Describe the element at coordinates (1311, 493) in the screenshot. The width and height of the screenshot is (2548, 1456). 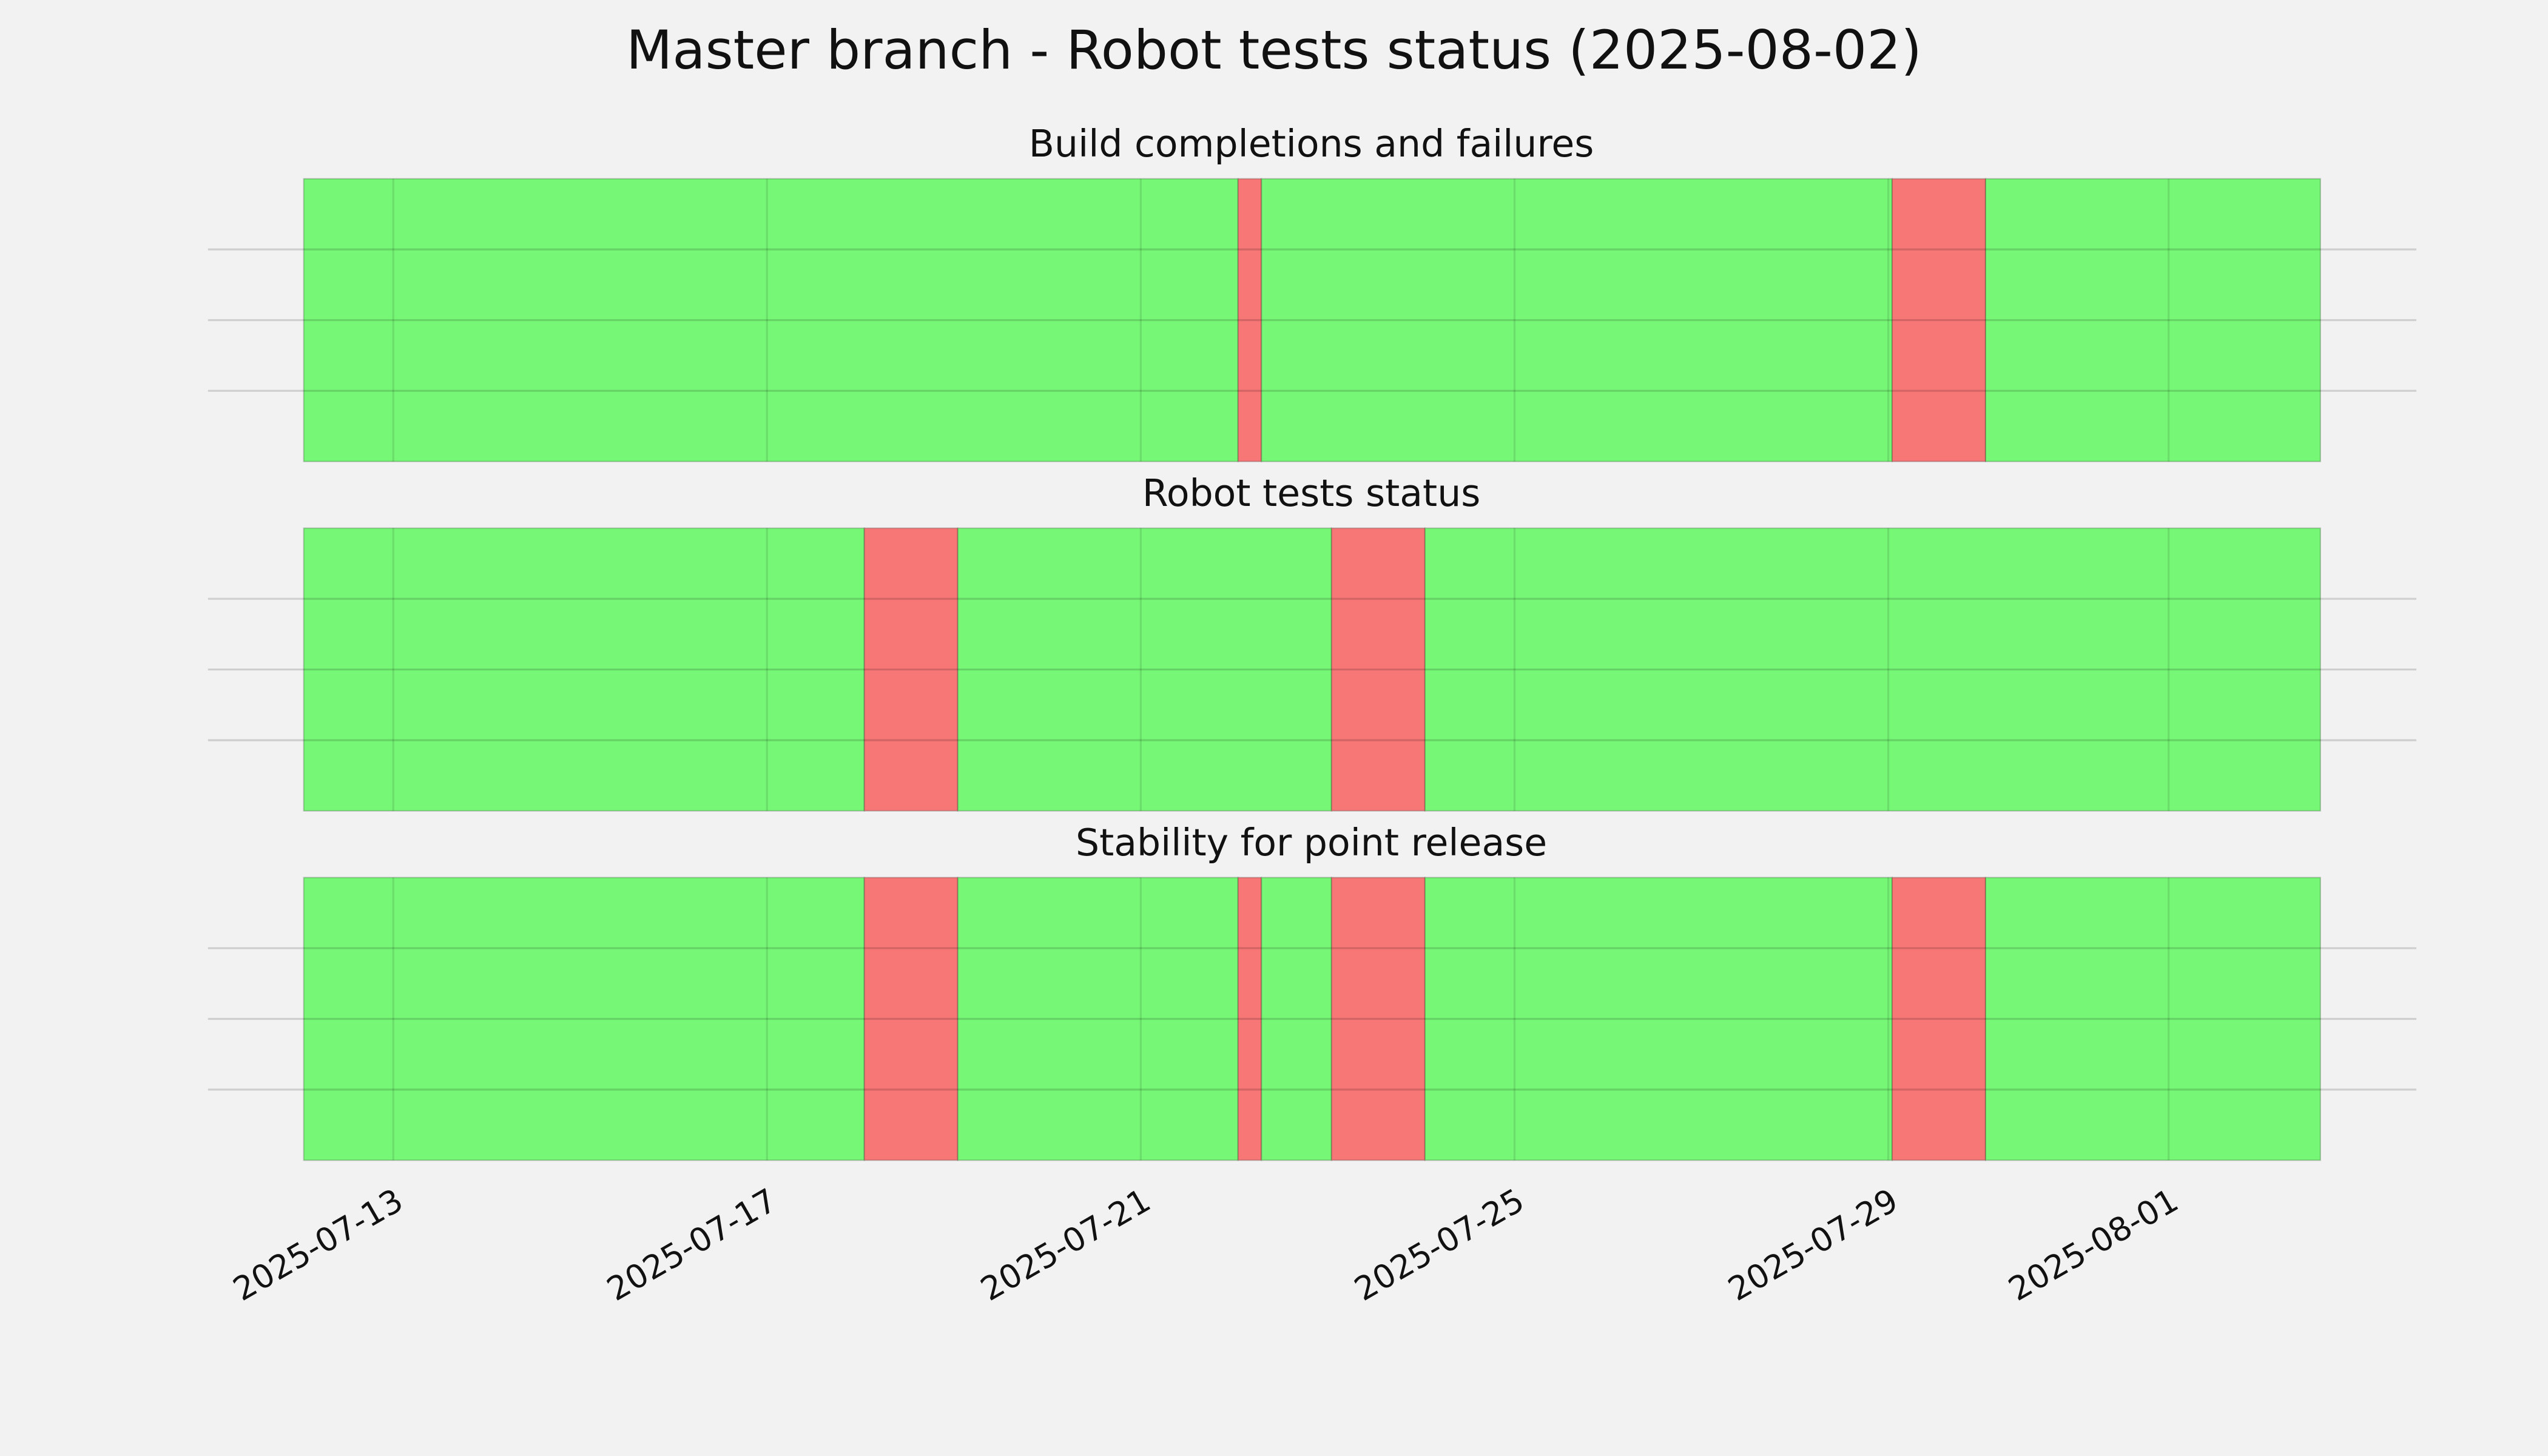
I see `panel-title: Robot tests status` at that location.